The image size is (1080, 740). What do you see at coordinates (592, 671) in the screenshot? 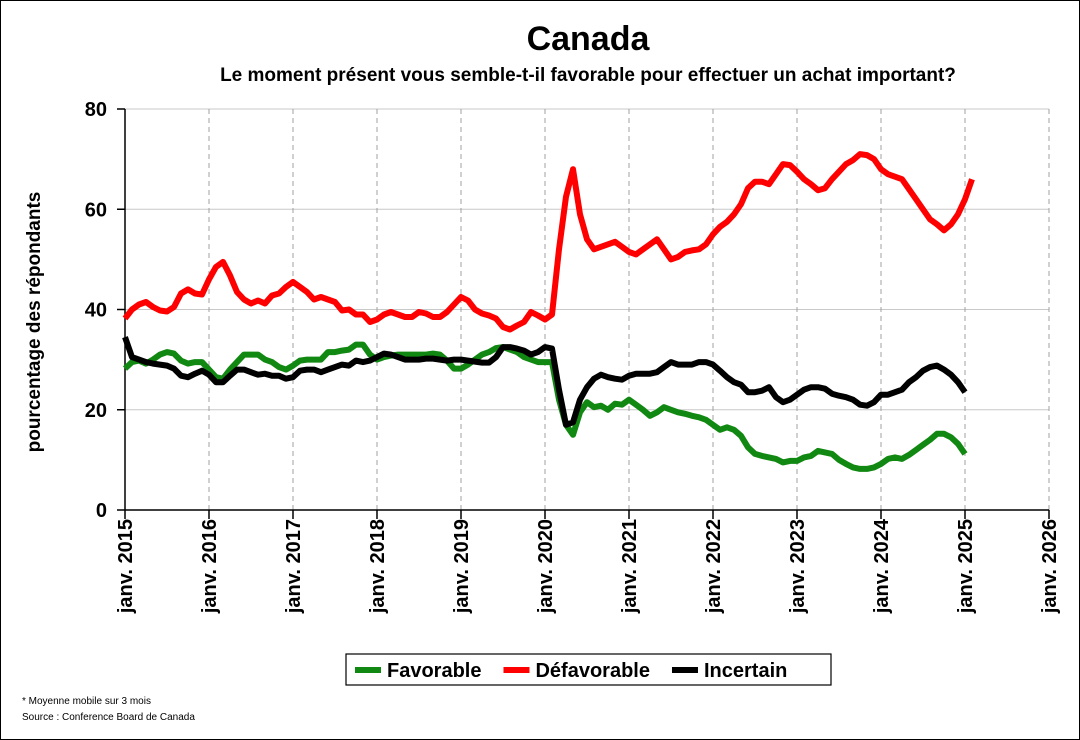
I see `legend-label-dfavorable: Défavorable` at bounding box center [592, 671].